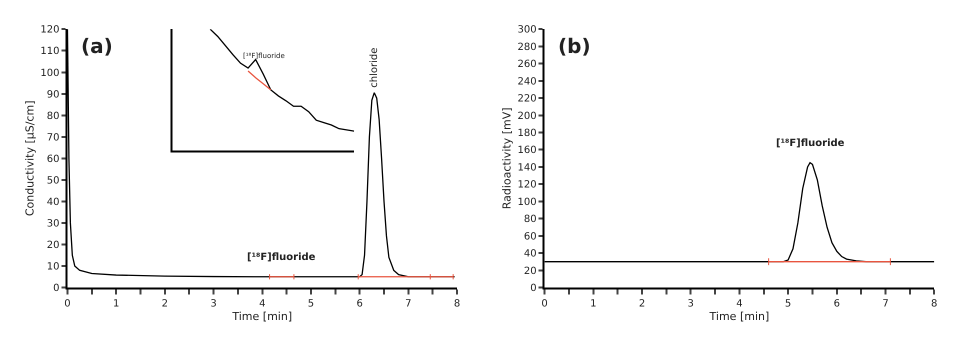  What do you see at coordinates (527, 30) in the screenshot?
I see `y-tick-label: 300` at bounding box center [527, 30].